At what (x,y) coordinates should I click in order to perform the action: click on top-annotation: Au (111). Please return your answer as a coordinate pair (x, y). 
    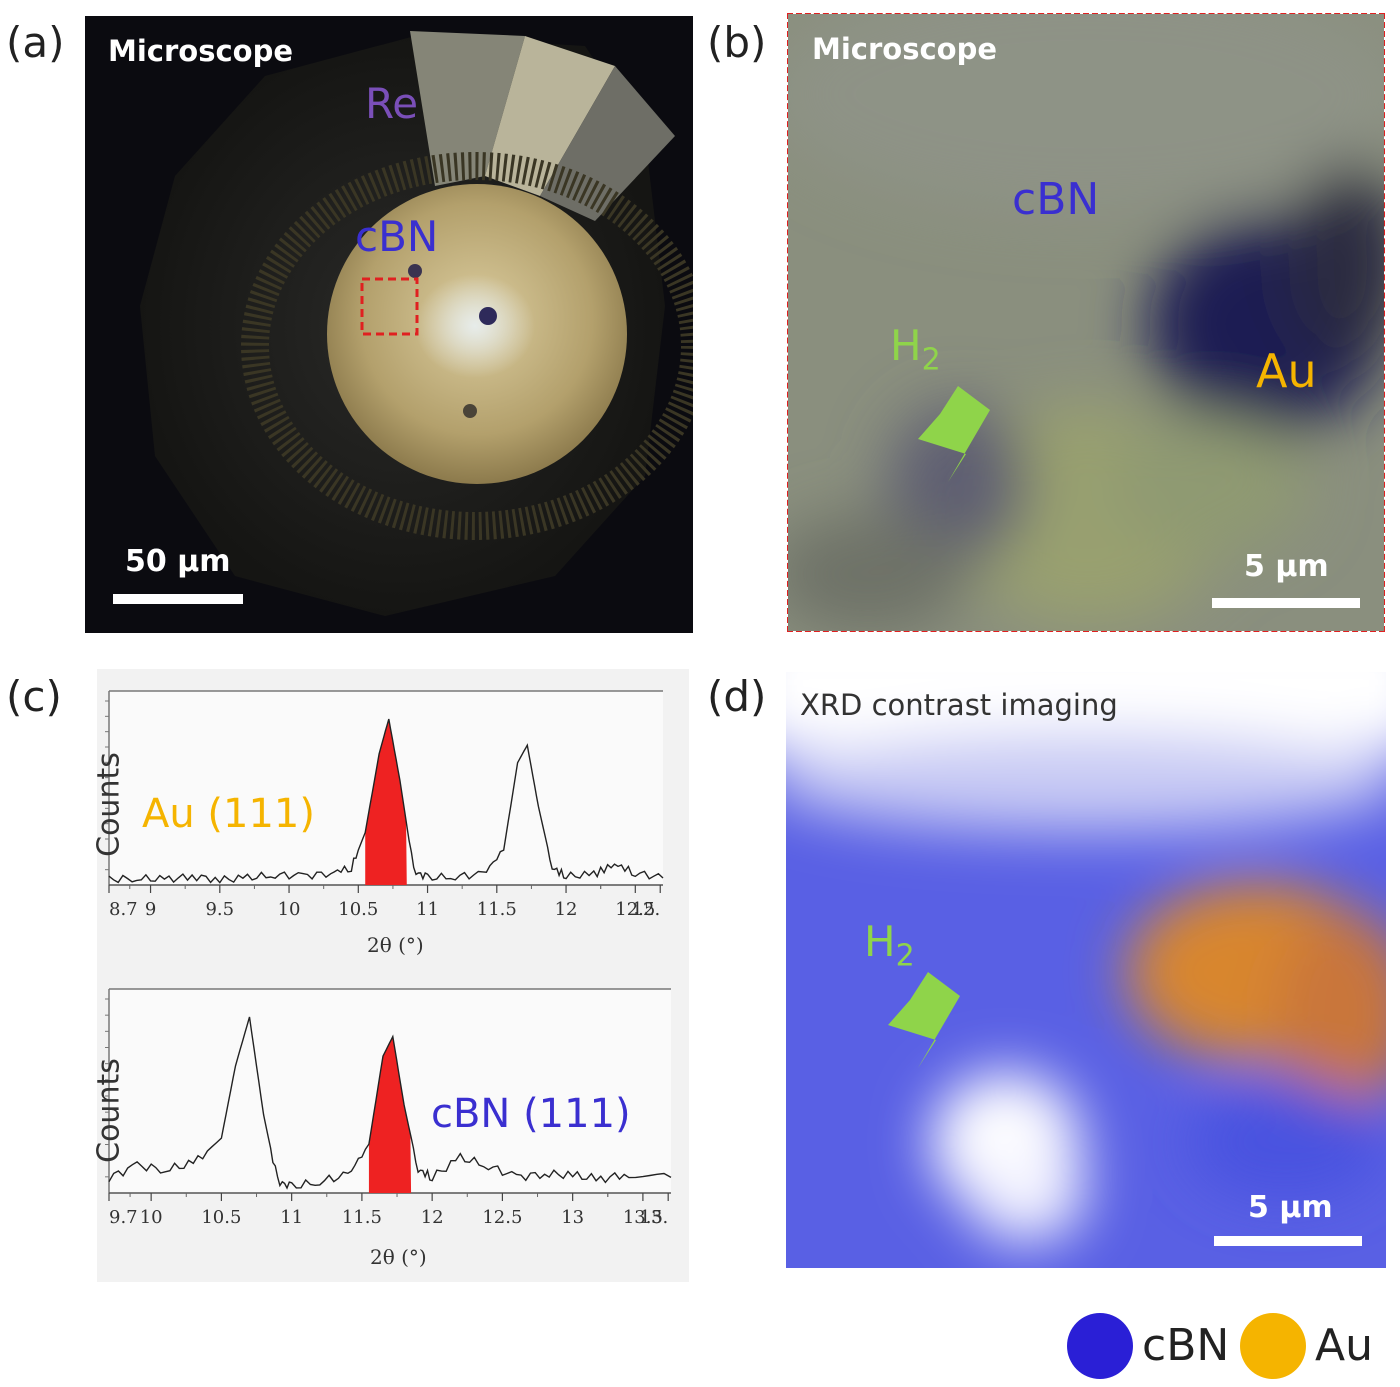
    Looking at the image, I should click on (228, 814).